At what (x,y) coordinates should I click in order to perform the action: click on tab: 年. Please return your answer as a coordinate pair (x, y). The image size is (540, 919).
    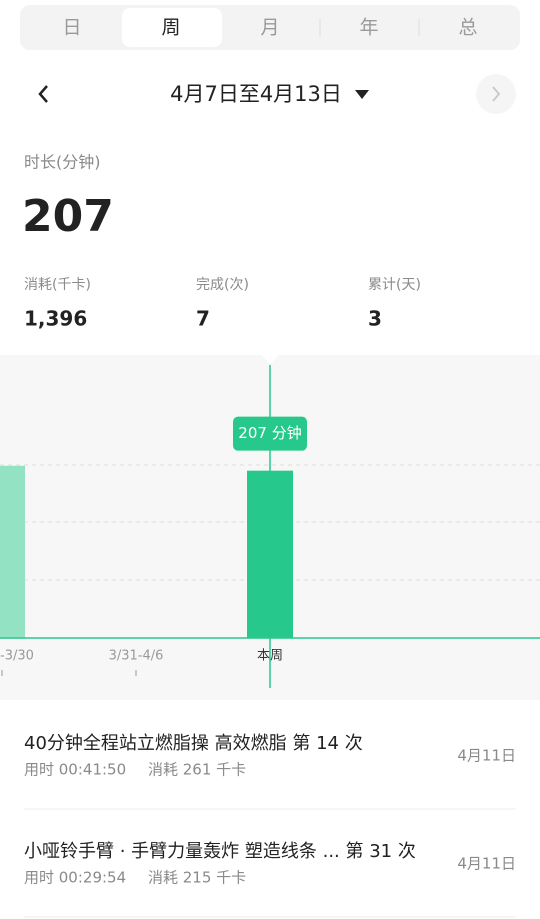
    Looking at the image, I should click on (368, 28).